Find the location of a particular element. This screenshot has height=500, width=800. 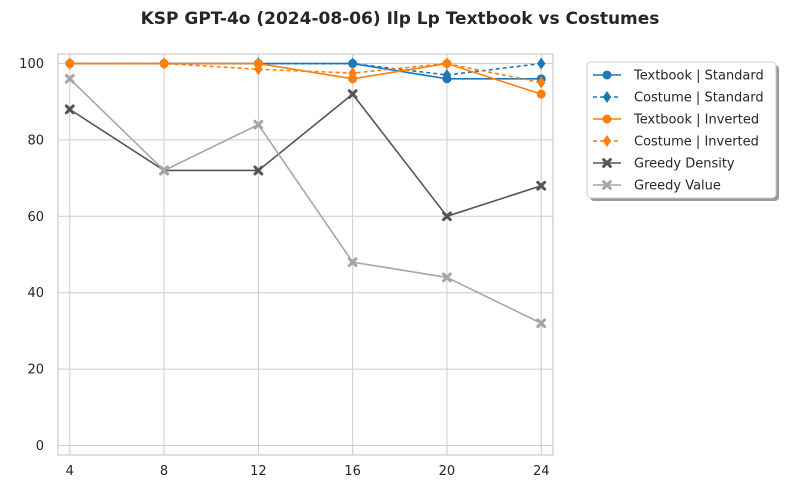

legend-entry: Costume | Inverted is located at coordinates (676, 142).